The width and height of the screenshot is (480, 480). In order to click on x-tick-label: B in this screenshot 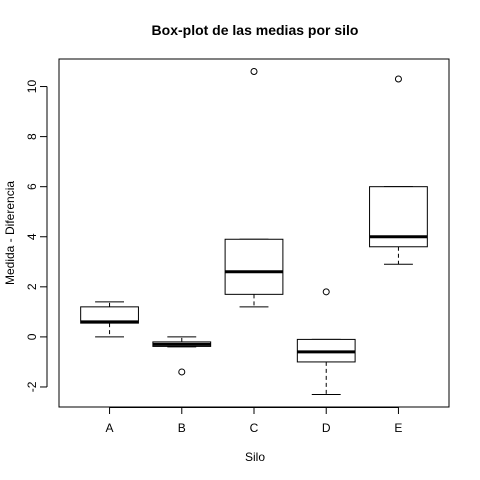, I will do `click(182, 428)`.